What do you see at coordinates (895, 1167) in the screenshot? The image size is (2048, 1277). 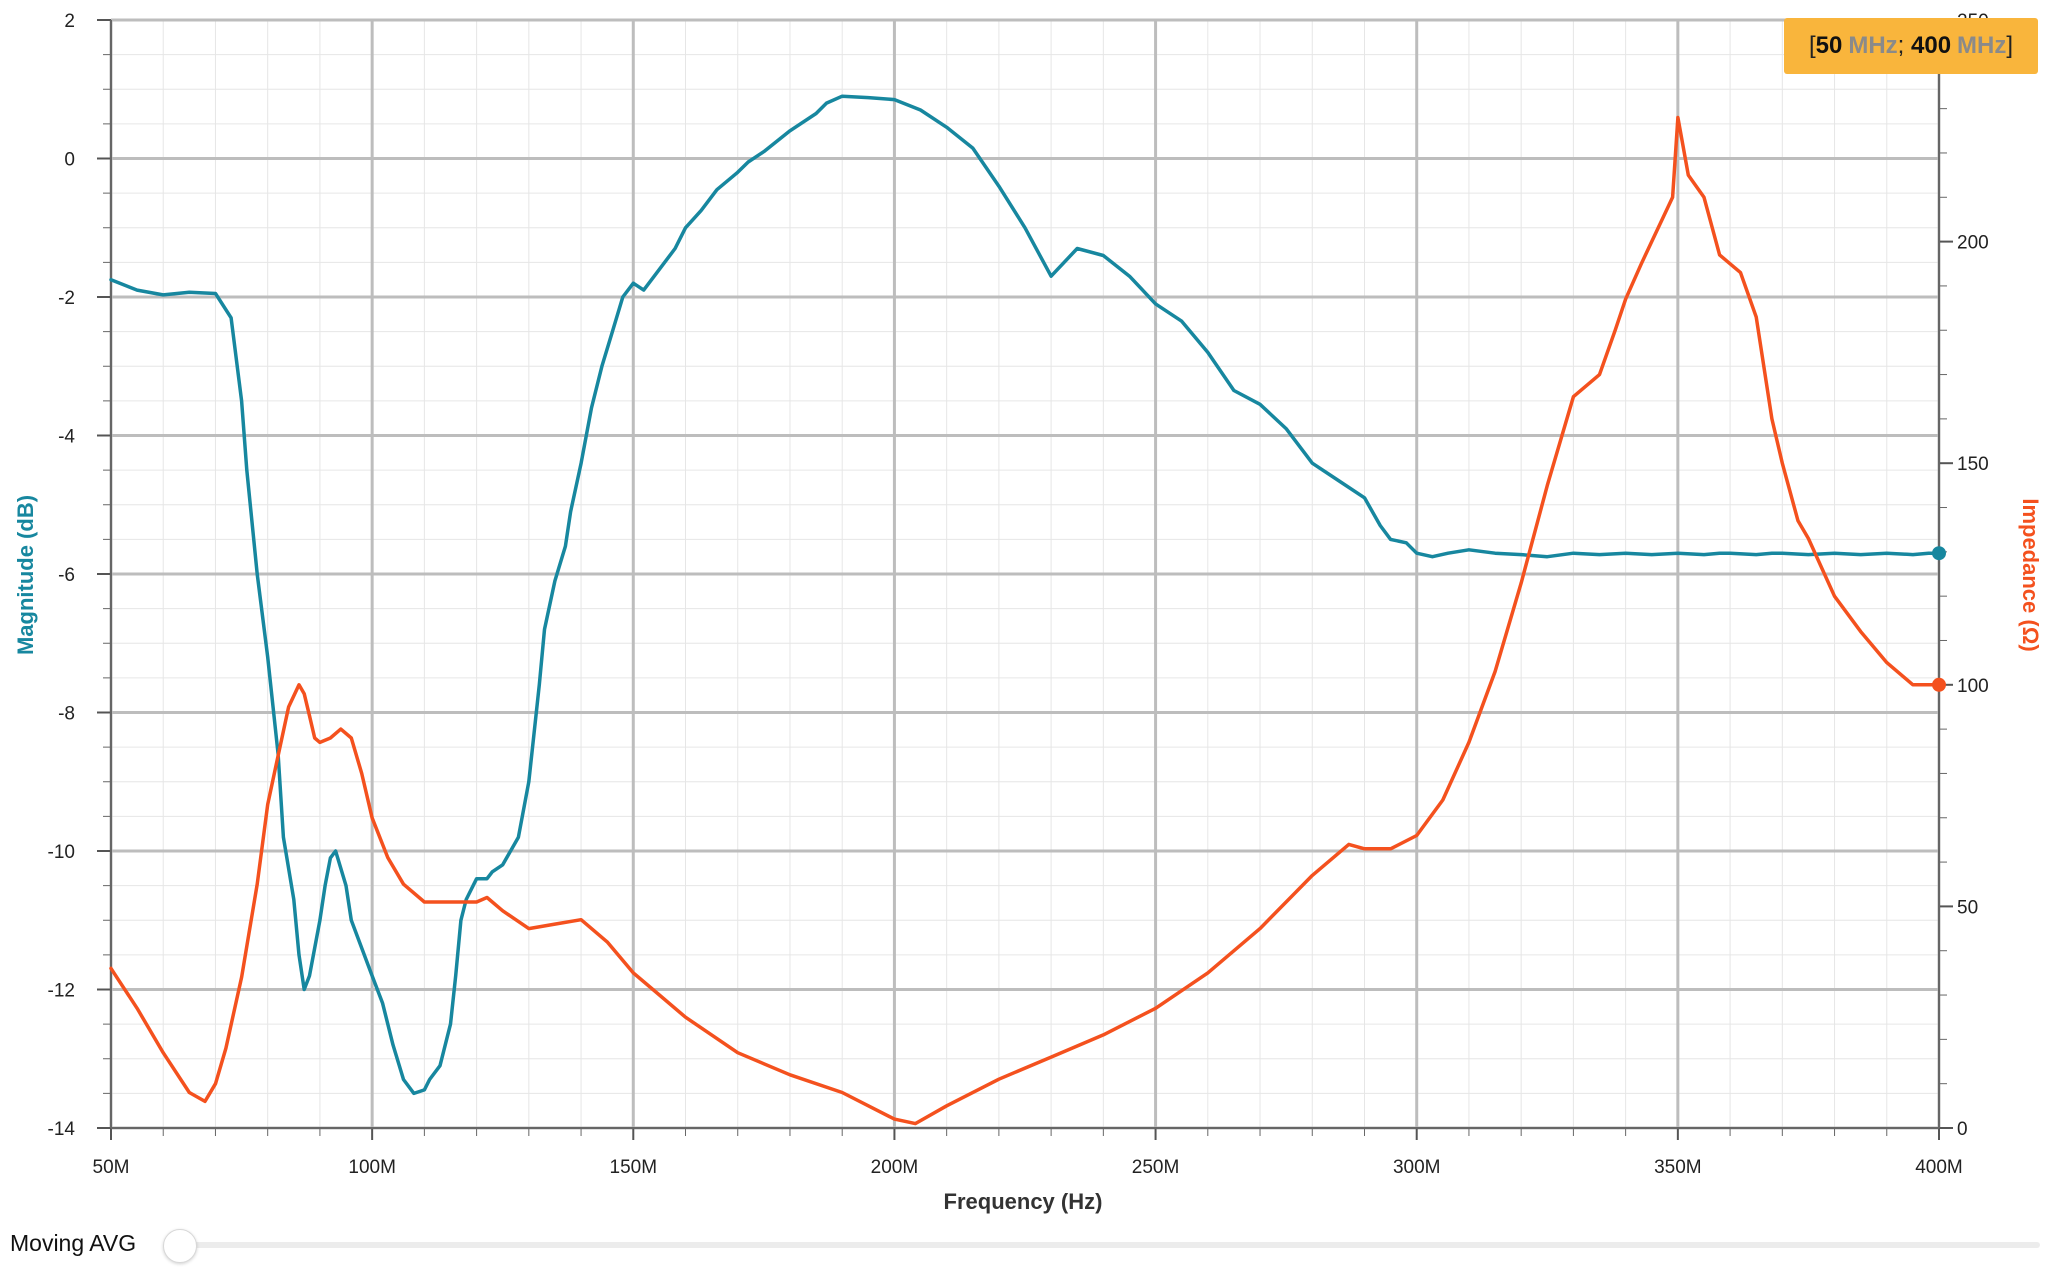 I see `x-tick-label: 200M` at bounding box center [895, 1167].